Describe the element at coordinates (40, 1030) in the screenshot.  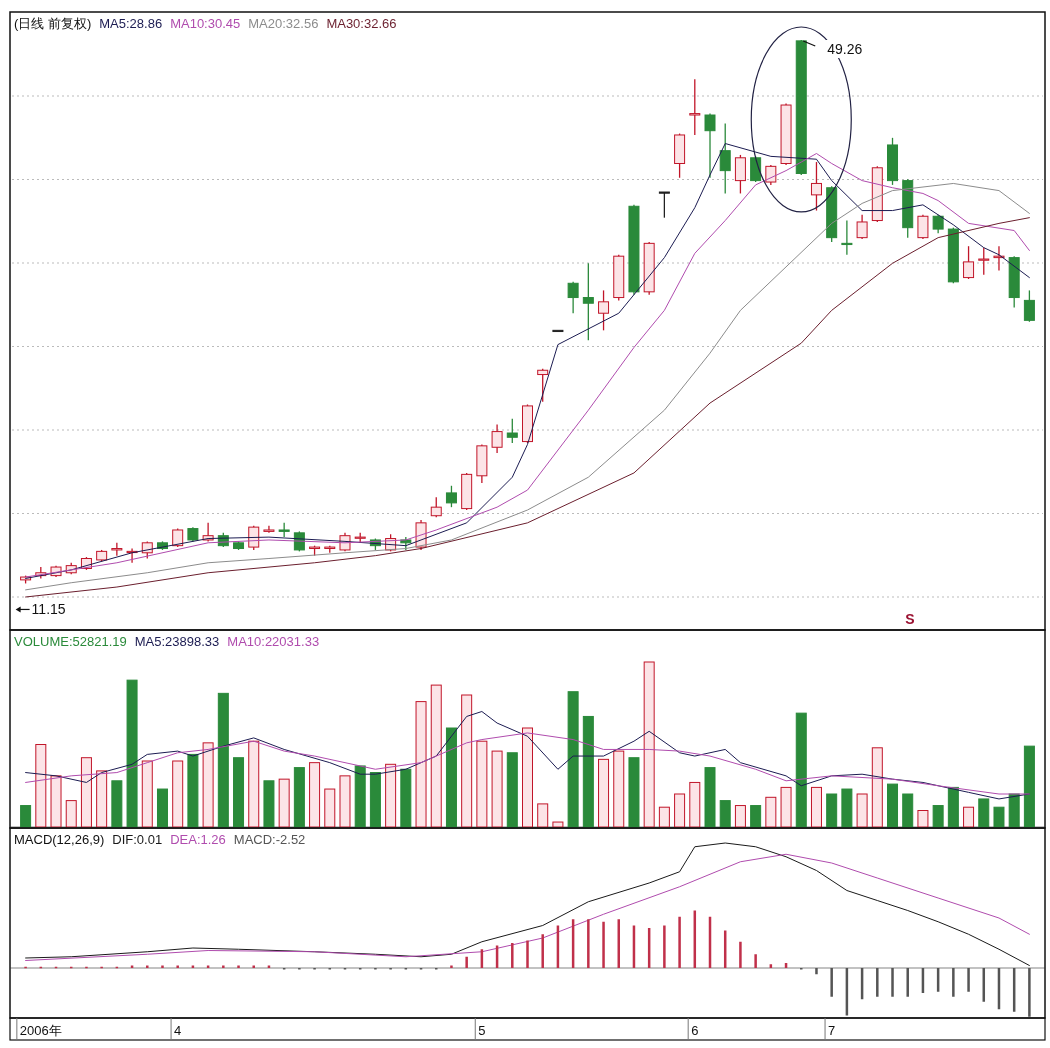
I see `x-tick-label: 2006年` at that location.